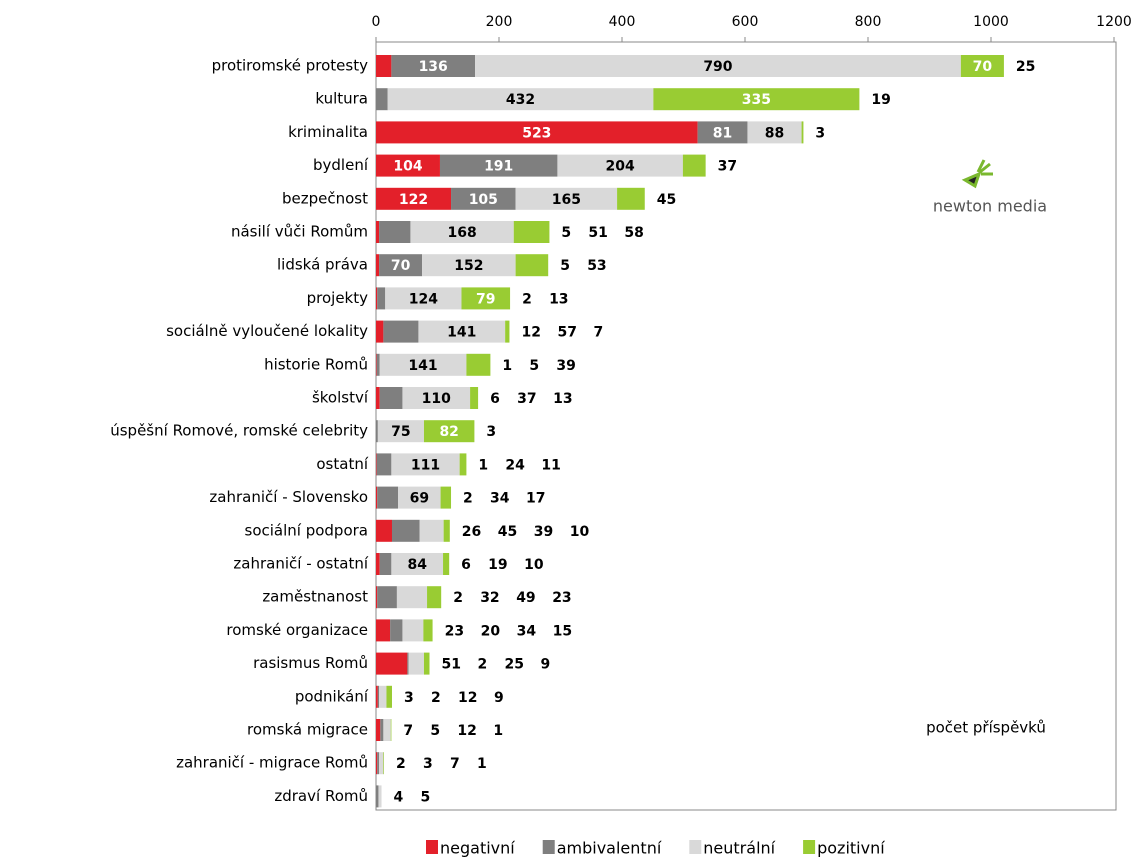 This screenshot has width=1138, height=861. Describe the element at coordinates (491, 631) in the screenshot. I see `value-label: 20` at that location.